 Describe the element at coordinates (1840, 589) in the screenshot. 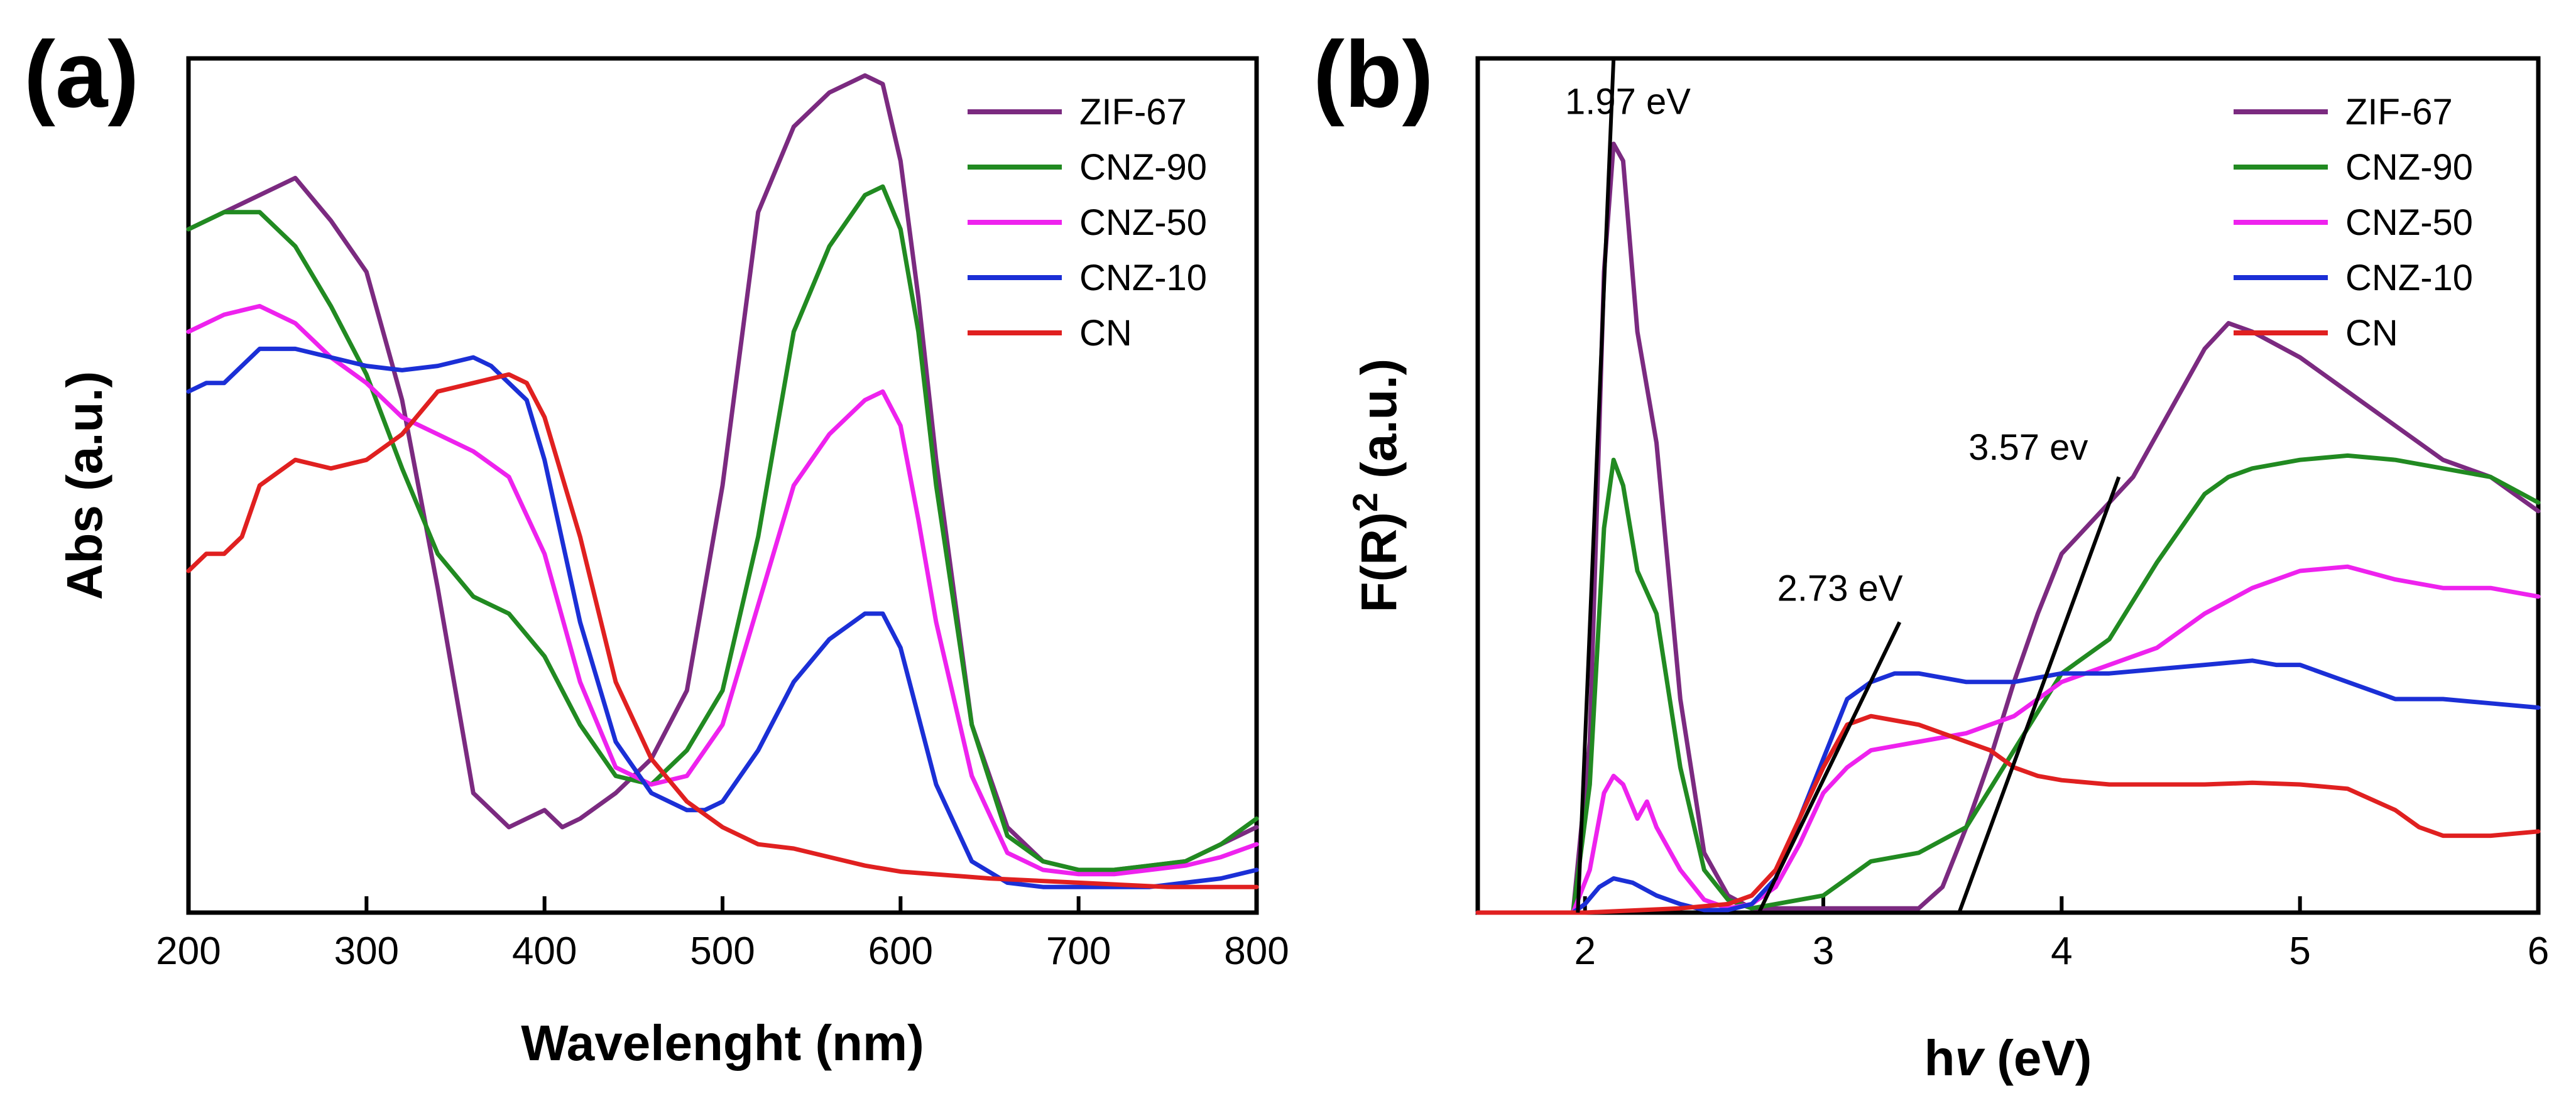

I see `band-gap-annotation: 2.73 eV` at that location.